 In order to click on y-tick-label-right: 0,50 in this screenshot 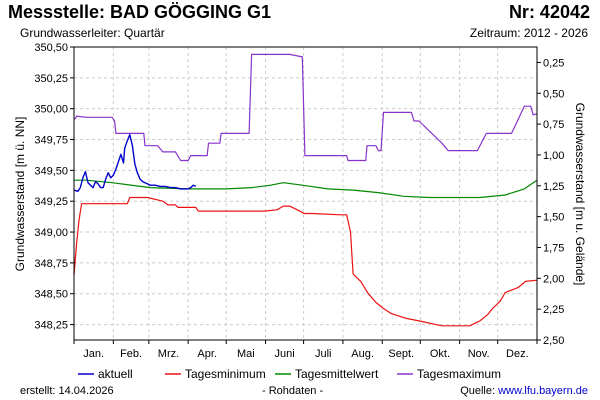, I will do `click(553, 94)`.